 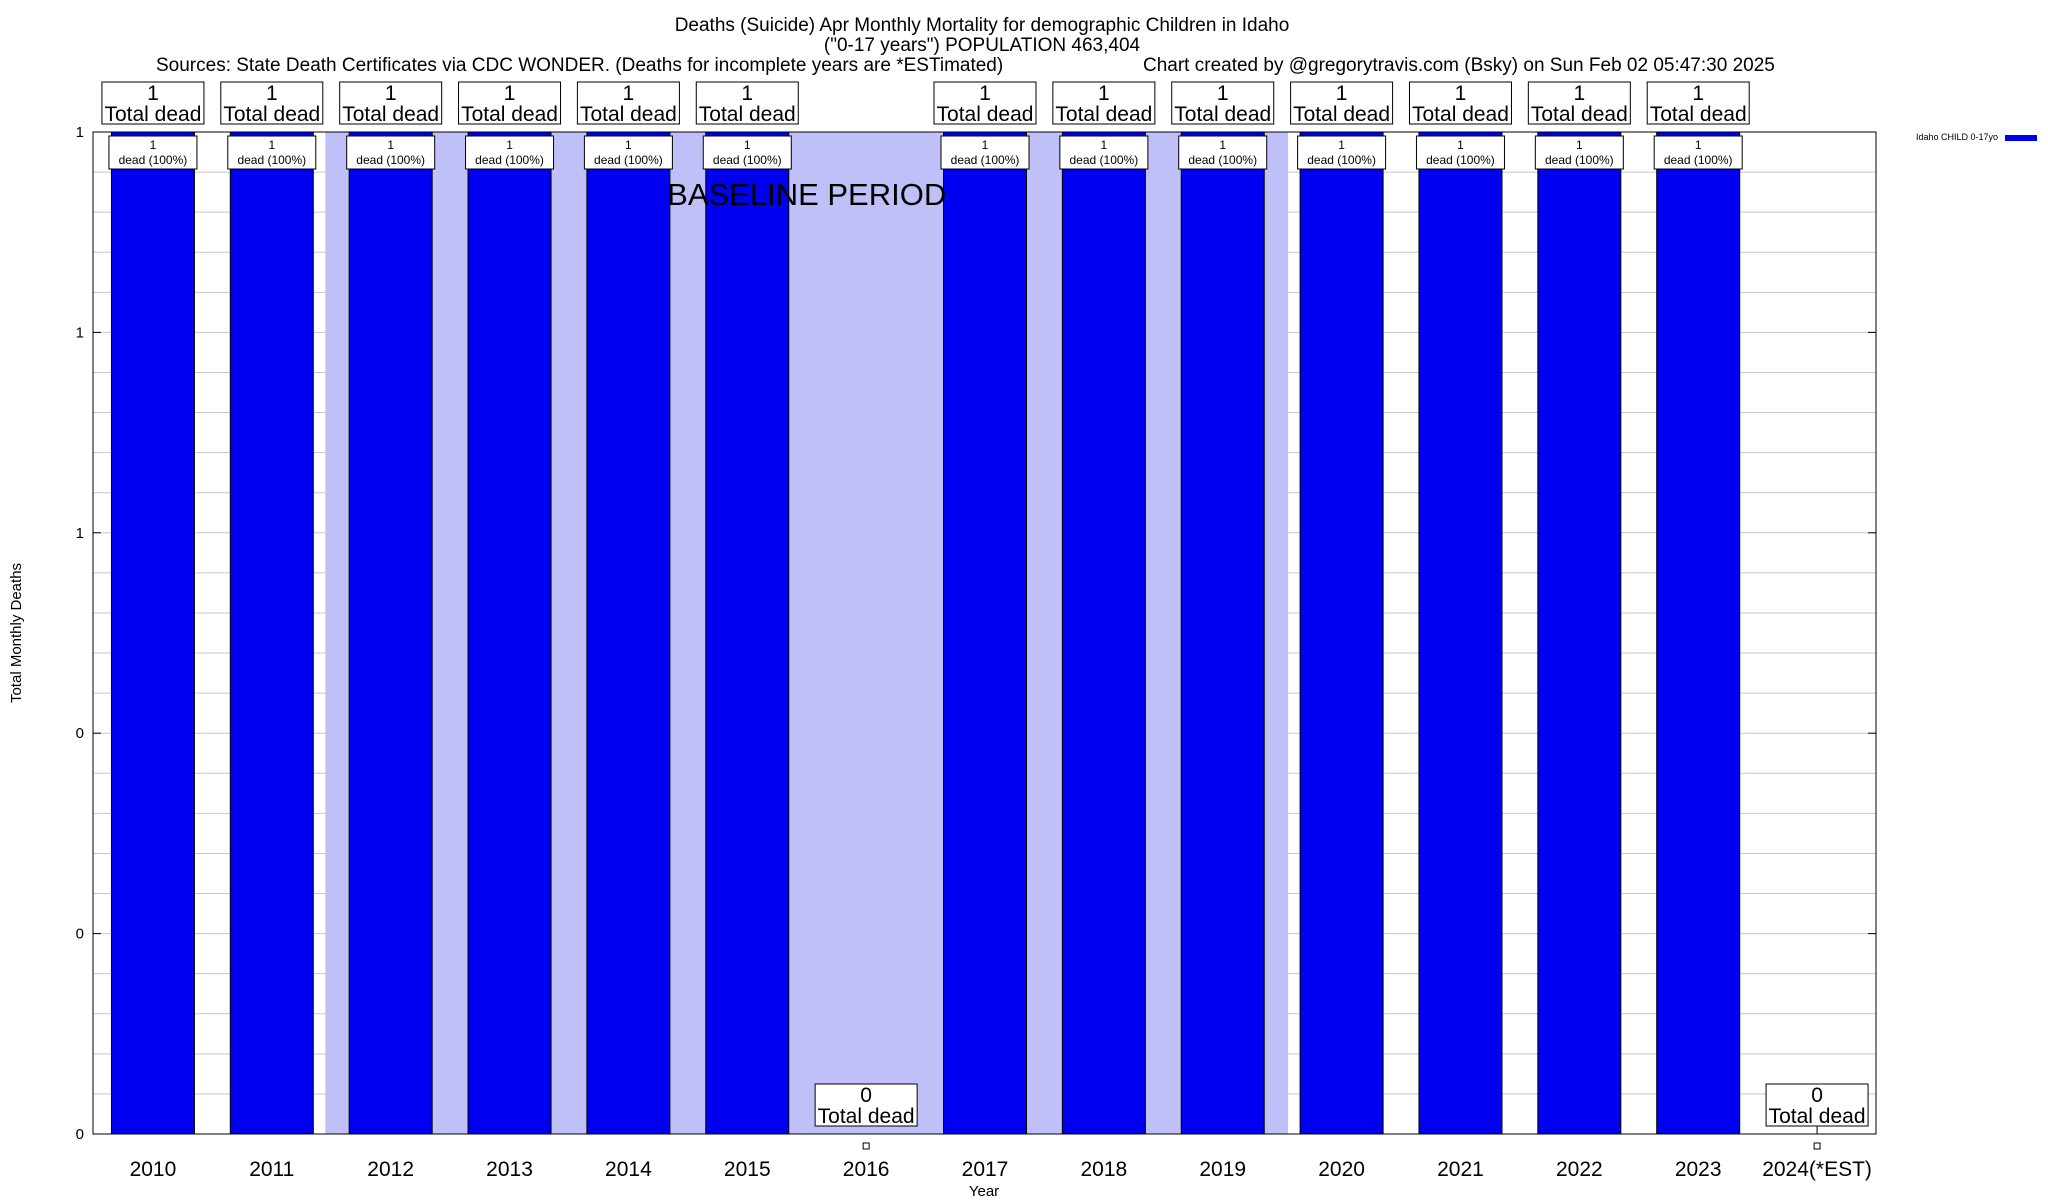 What do you see at coordinates (1460, 1169) in the screenshot?
I see `x-tick-label: 2021` at bounding box center [1460, 1169].